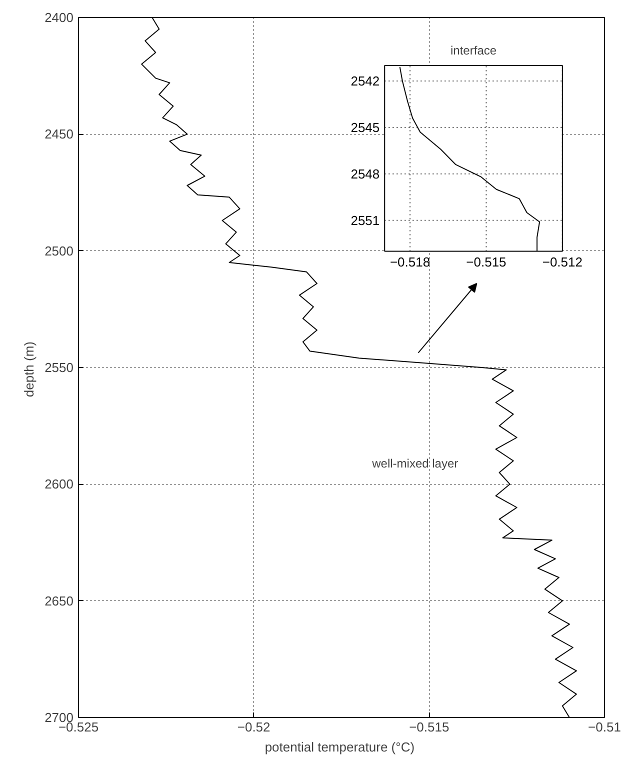 The height and width of the screenshot is (763, 621). Describe the element at coordinates (473, 51) in the screenshot. I see `chart-title: interface` at that location.